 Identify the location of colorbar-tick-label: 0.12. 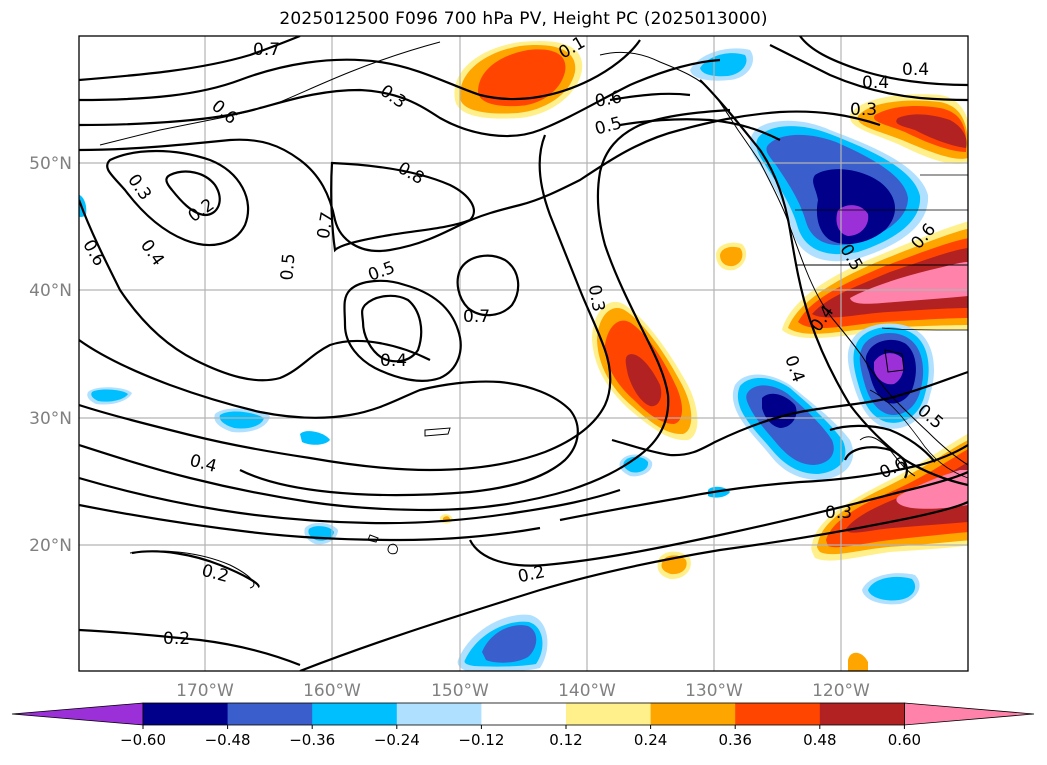
(565, 740).